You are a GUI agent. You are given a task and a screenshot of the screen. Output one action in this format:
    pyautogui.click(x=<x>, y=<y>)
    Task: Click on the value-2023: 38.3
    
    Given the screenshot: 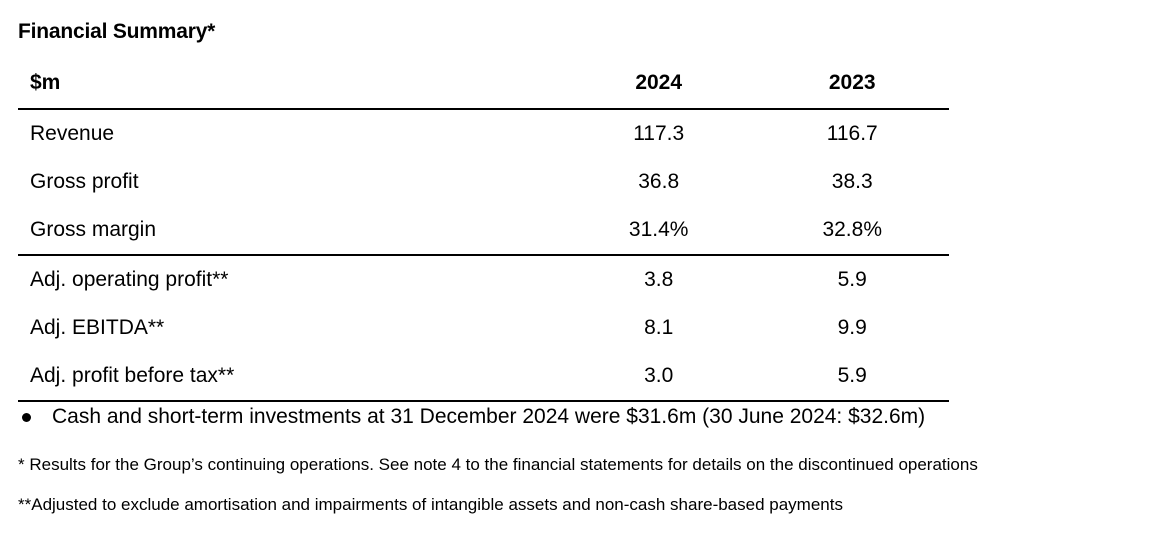 What is the action you would take?
    pyautogui.click(x=852, y=181)
    